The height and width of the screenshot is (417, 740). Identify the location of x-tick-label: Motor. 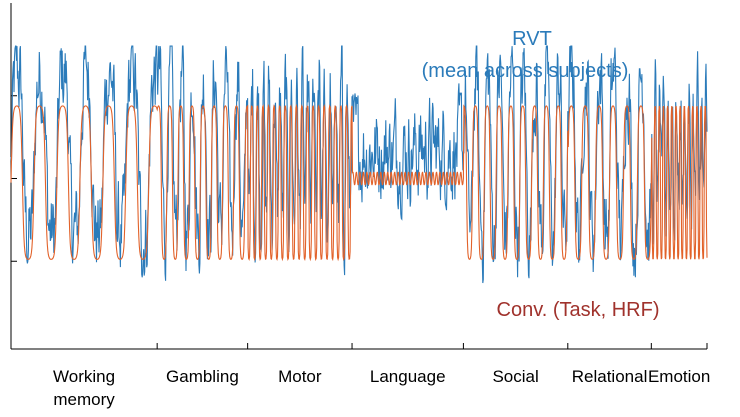
(300, 376).